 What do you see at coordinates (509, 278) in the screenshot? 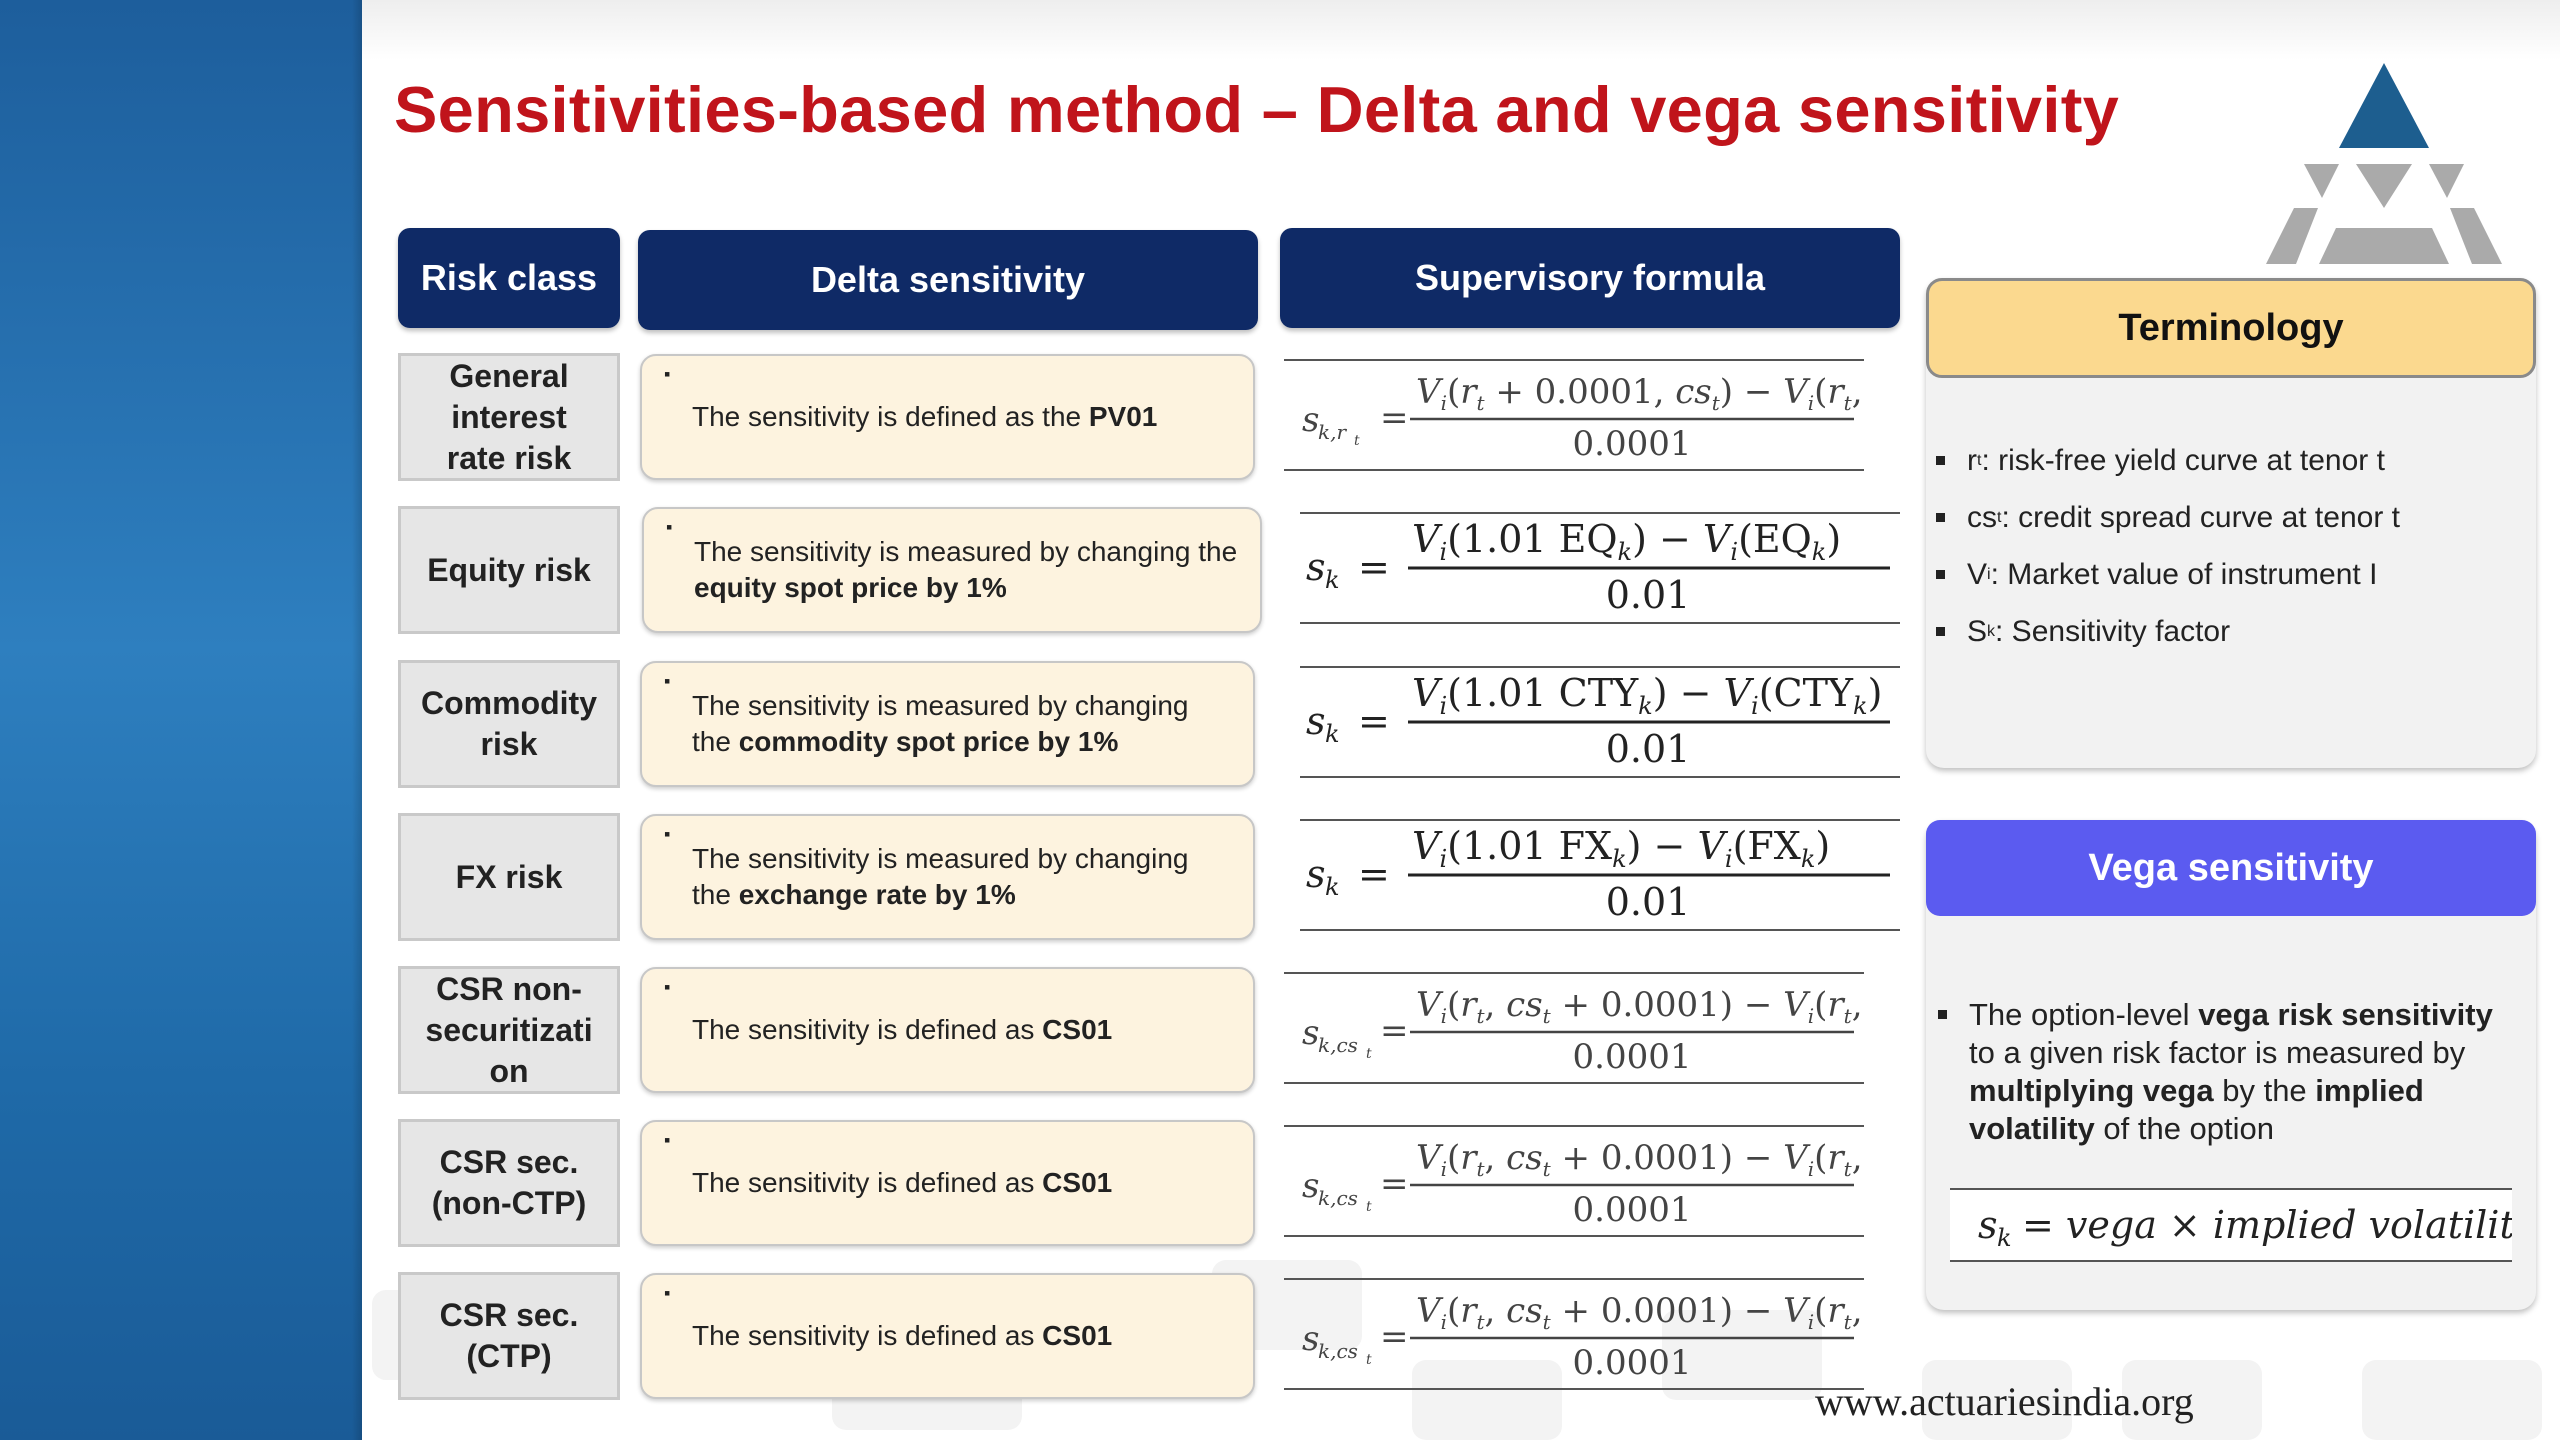
I see `risk-class-header: Risk class` at bounding box center [509, 278].